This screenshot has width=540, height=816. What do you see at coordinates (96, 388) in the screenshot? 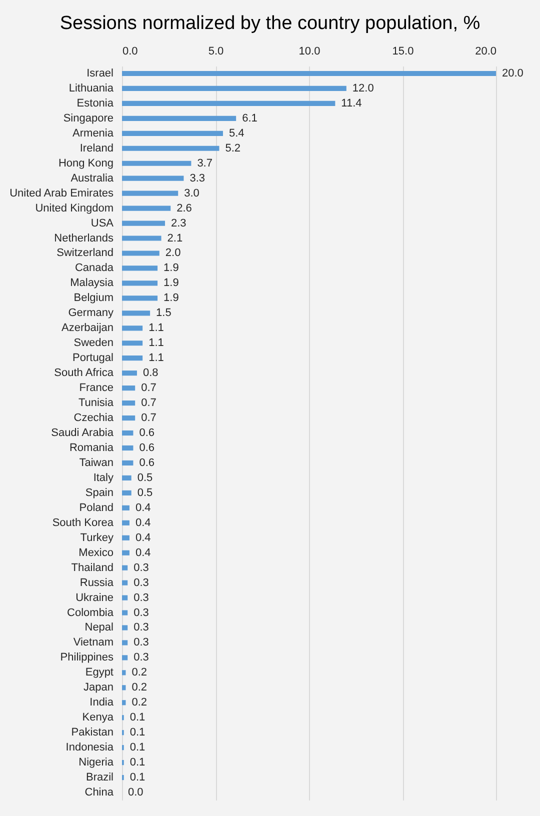
I see `y-tick-label: France` at bounding box center [96, 388].